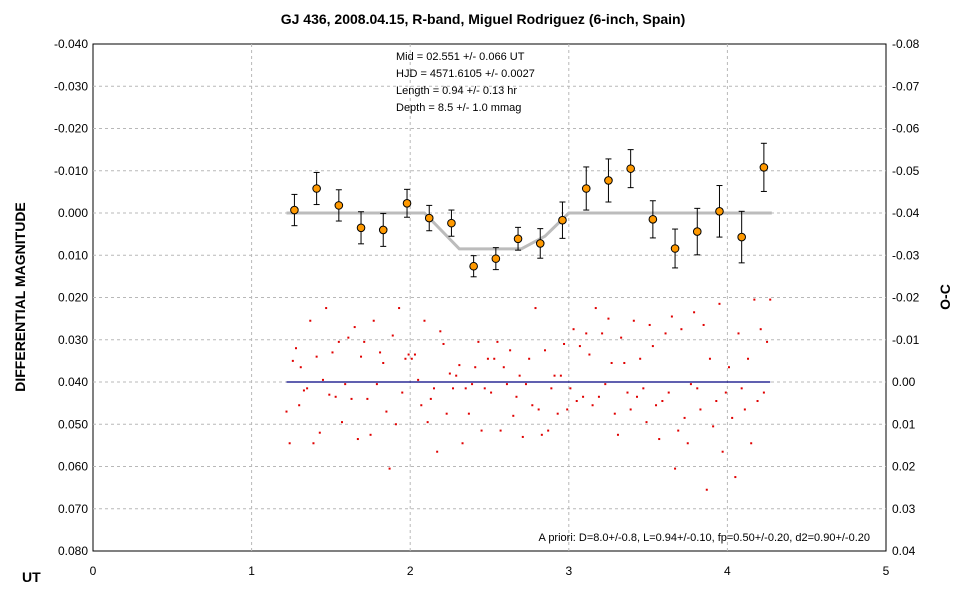 The height and width of the screenshot is (589, 965). I want to click on y-tick-label: 0.040, so click(73, 382).